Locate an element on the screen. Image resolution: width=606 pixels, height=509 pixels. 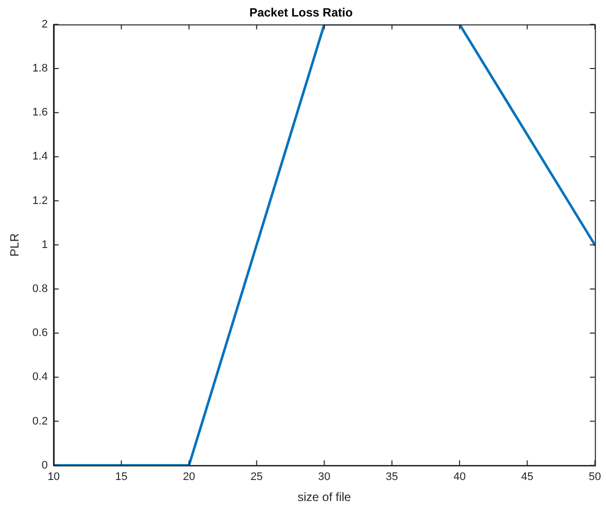
y-tick-label: 1.8 is located at coordinates (40, 68).